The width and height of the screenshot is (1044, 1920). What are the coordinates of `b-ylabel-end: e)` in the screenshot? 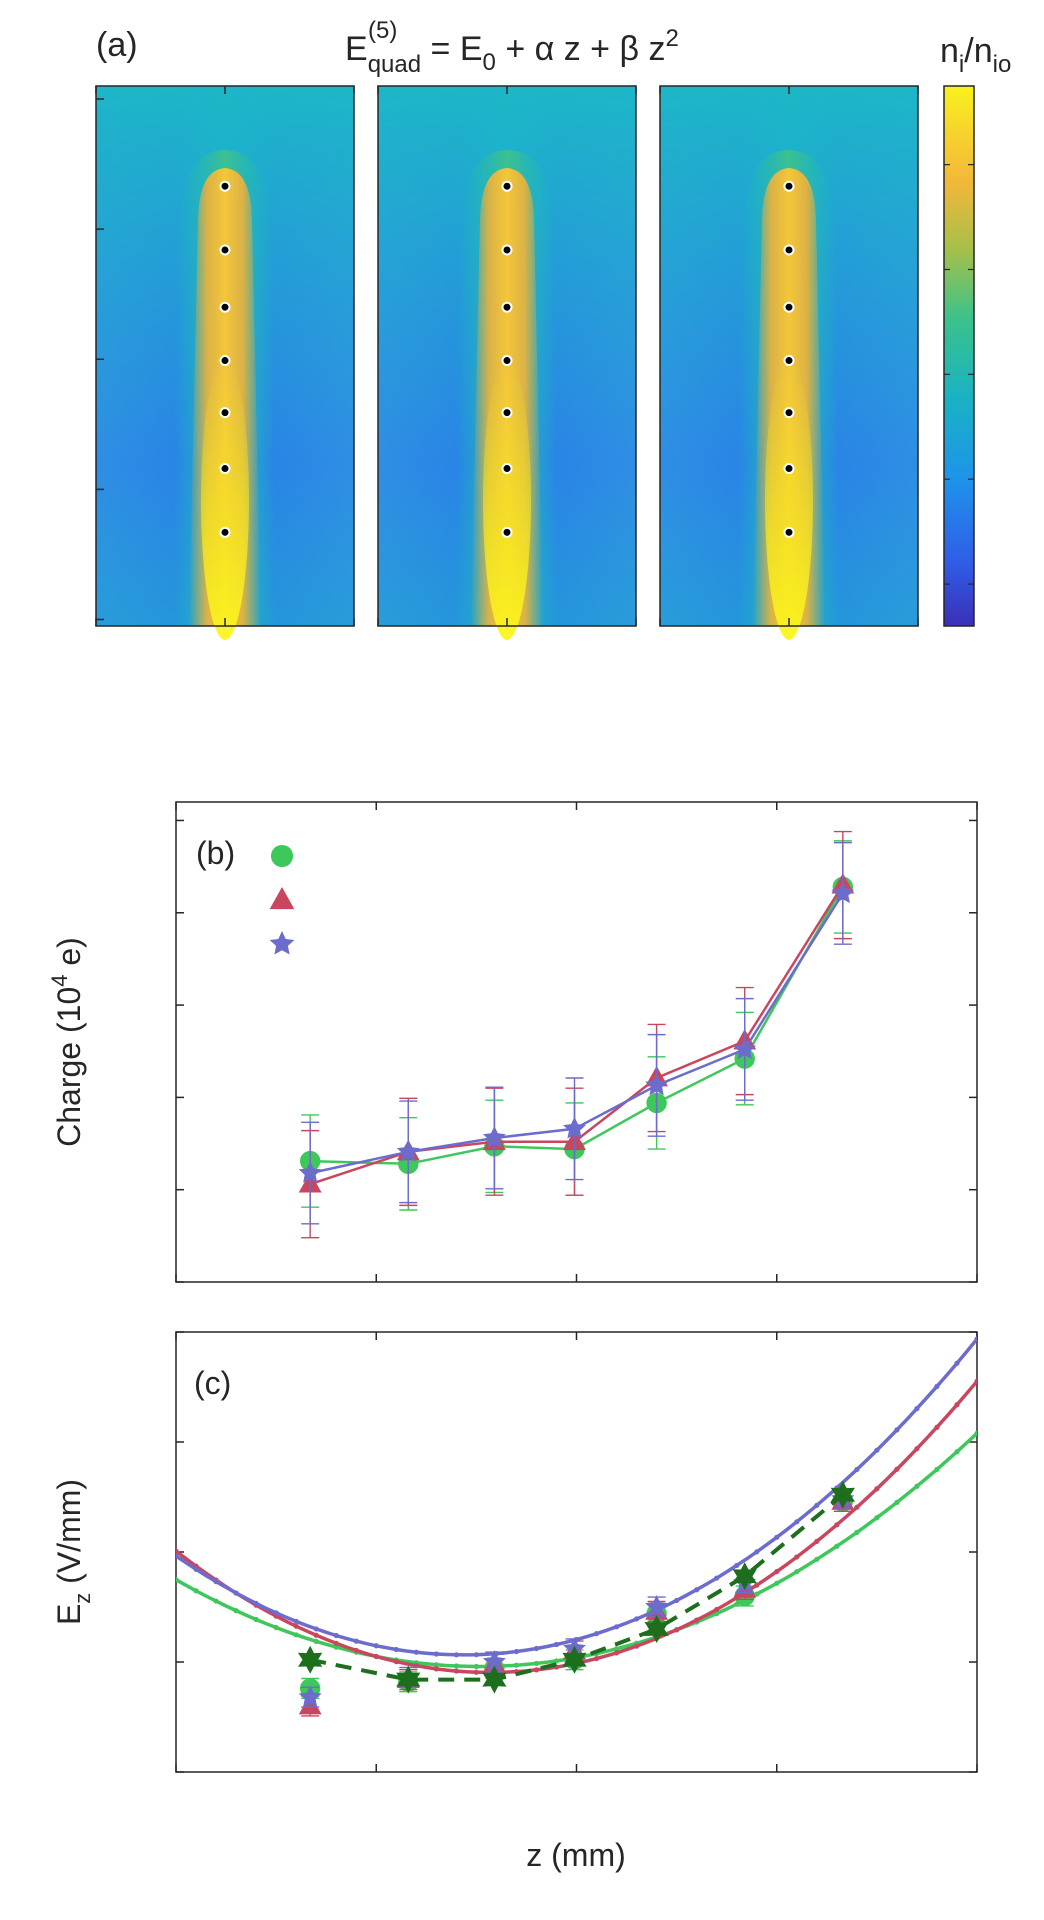 It's located at (69, 955).